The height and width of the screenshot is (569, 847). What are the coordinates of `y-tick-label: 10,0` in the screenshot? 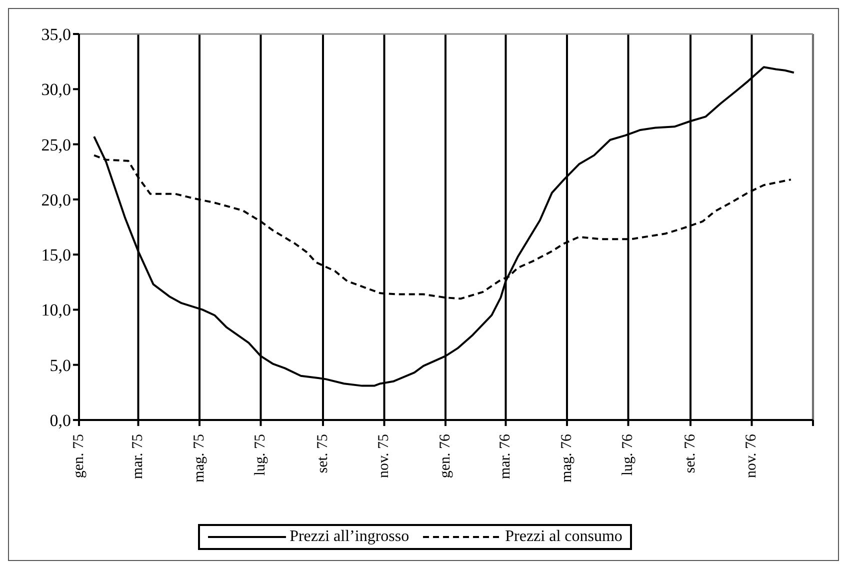 It's located at (56, 310).